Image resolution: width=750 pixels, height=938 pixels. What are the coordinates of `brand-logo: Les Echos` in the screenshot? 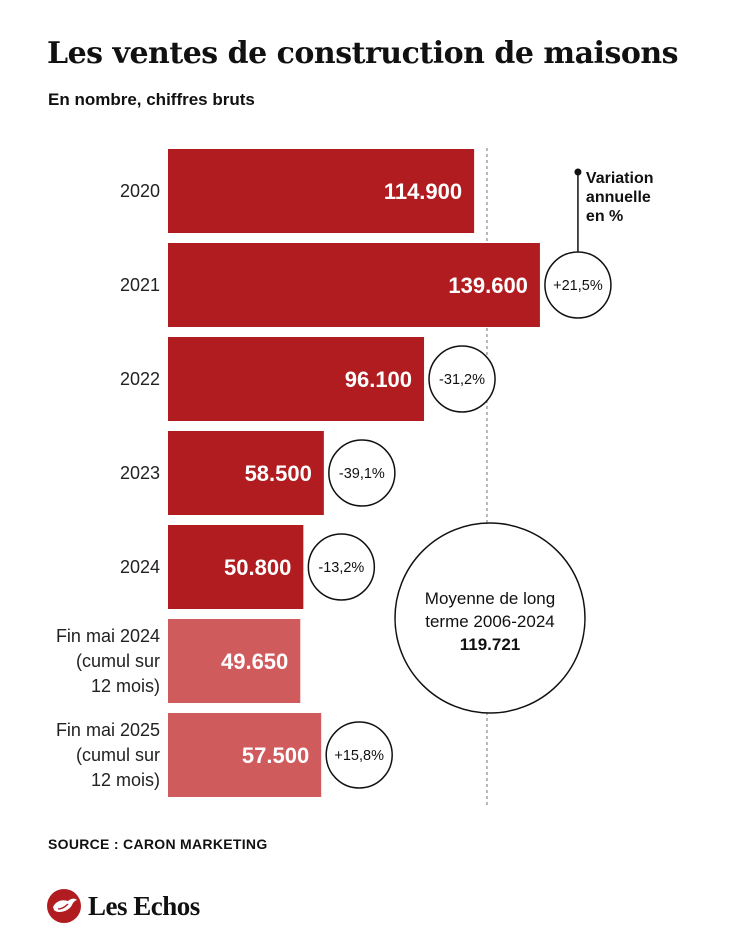 It's located at (123, 906).